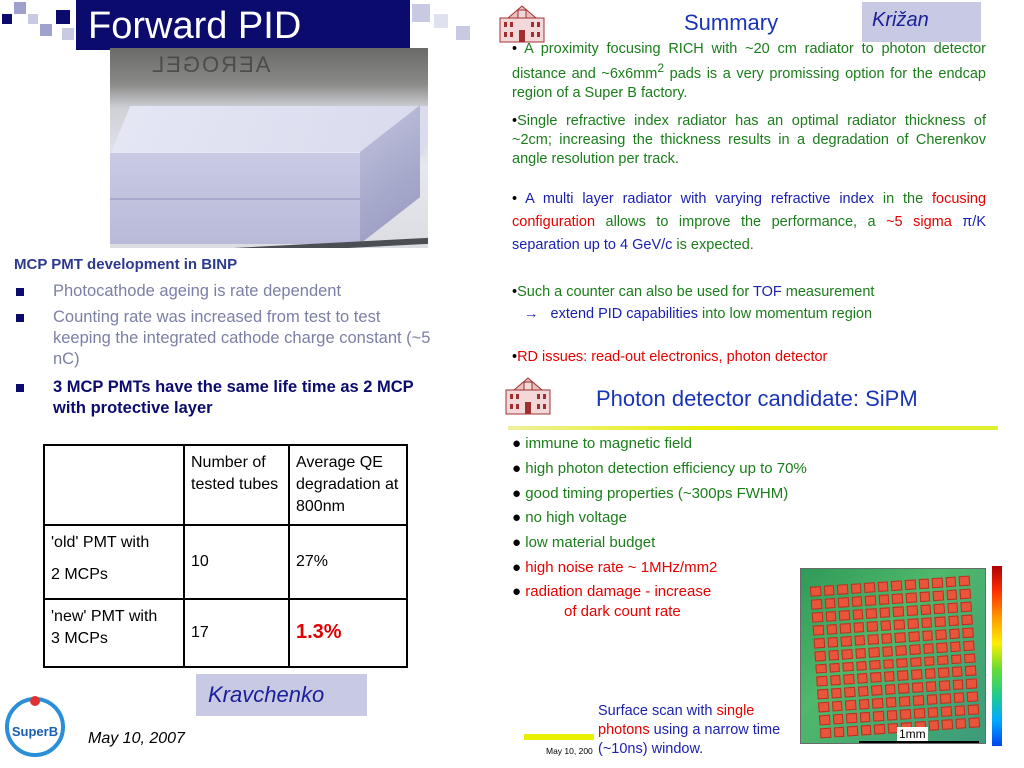 This screenshot has height=768, width=1024. Describe the element at coordinates (243, 25) in the screenshot. I see `title-bar` at that location.